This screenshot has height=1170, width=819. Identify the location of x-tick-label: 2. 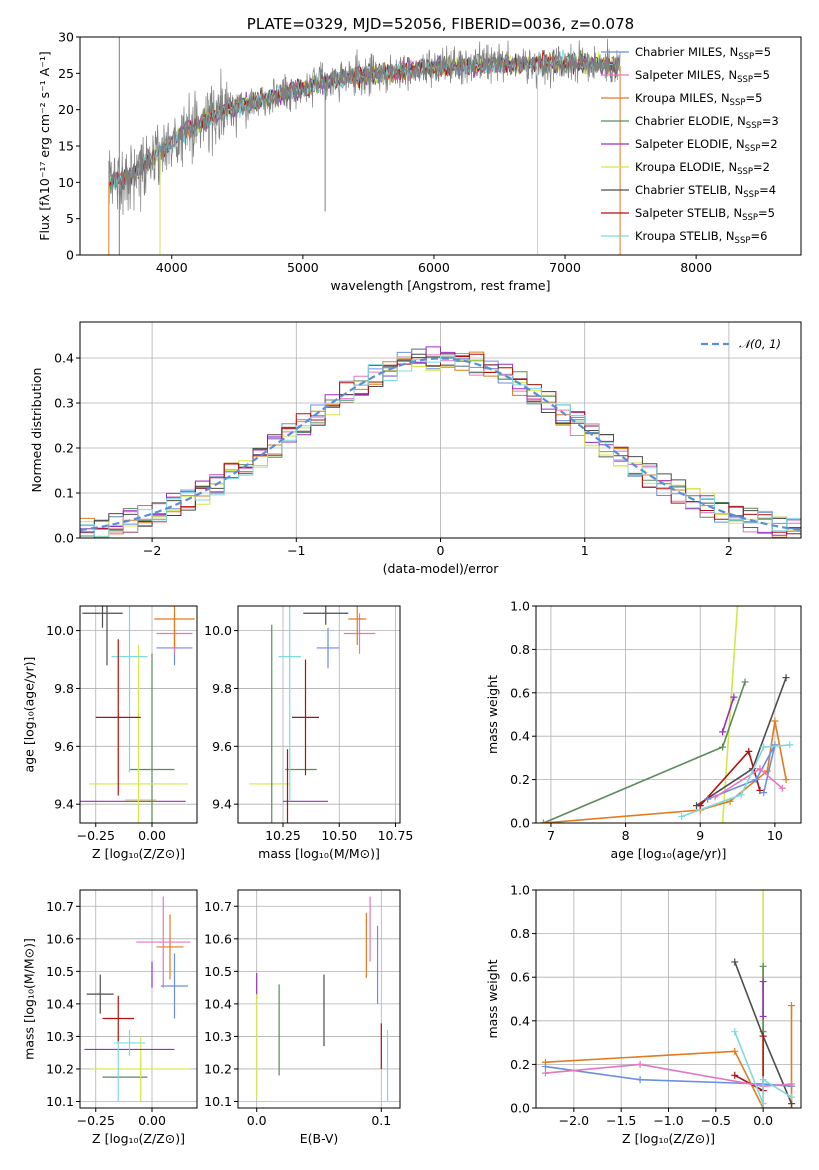
(729, 550).